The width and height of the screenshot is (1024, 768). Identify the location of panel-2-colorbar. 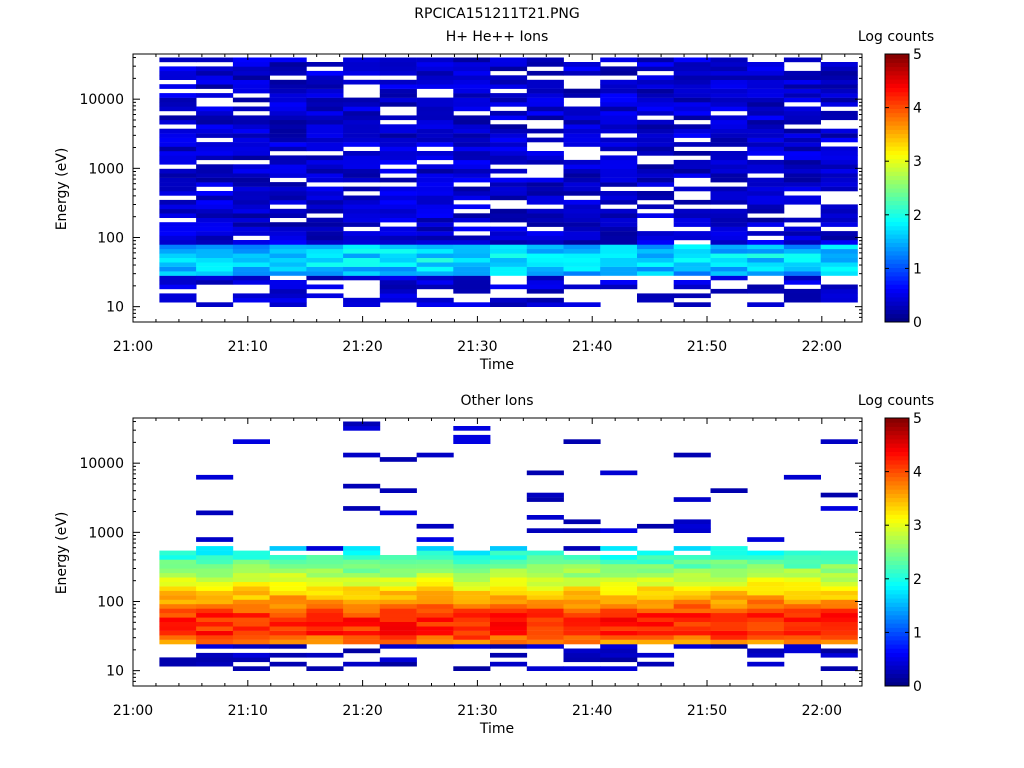
(897, 552).